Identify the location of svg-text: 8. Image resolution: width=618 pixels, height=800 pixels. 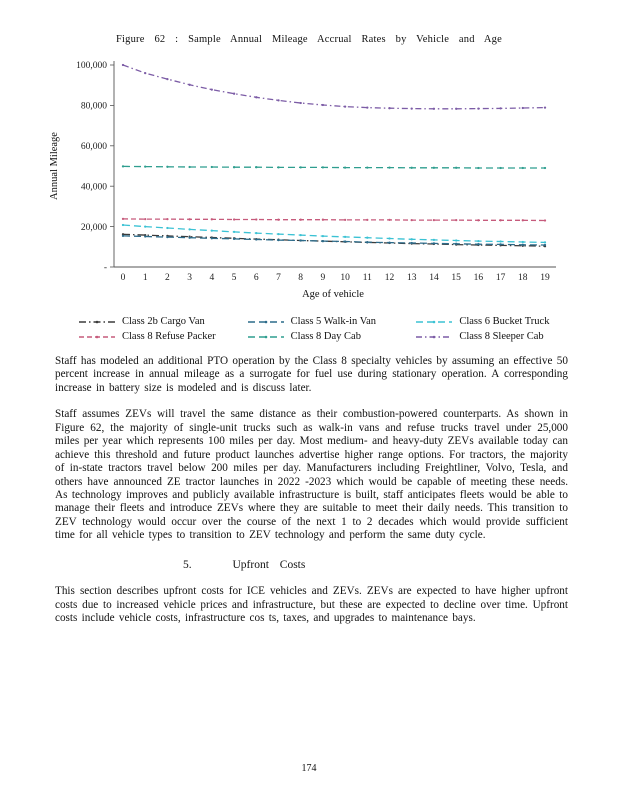
(300, 278).